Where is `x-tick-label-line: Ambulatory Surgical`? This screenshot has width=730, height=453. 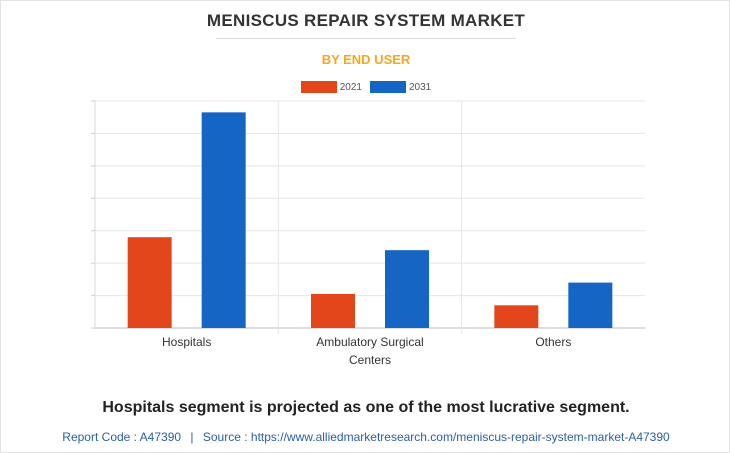
x-tick-label-line: Ambulatory Surgical is located at coordinates (369, 342).